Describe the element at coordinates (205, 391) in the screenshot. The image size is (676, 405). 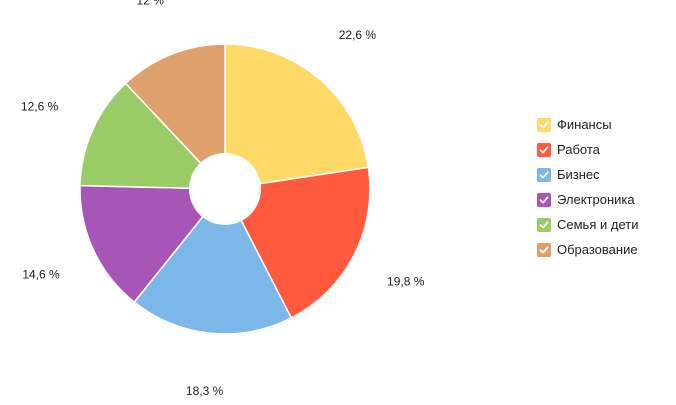
I see `slice-value-label: 18,3 %` at that location.